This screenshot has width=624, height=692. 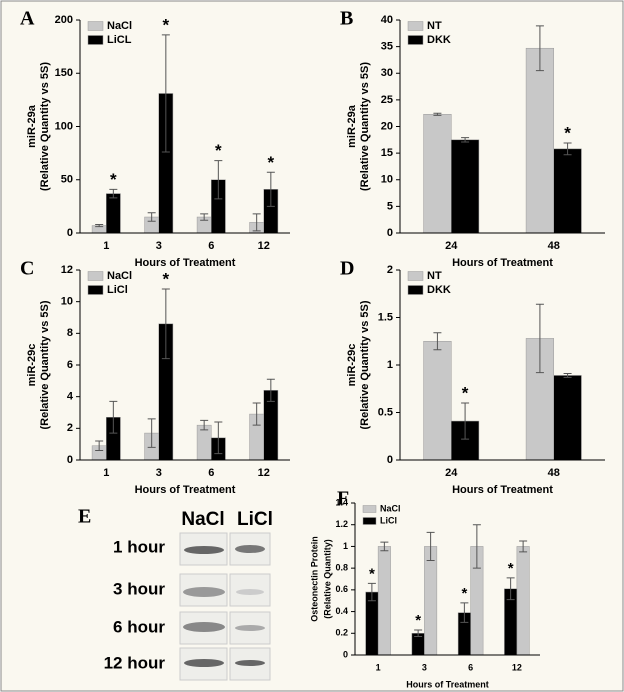 I want to click on blot-row: 3 hour, so click(x=139, y=588).